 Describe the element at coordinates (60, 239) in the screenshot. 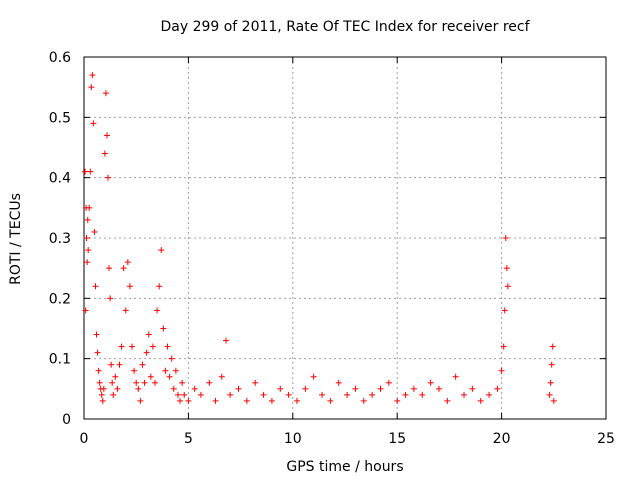

I see `y-tick-label: 0.3` at that location.